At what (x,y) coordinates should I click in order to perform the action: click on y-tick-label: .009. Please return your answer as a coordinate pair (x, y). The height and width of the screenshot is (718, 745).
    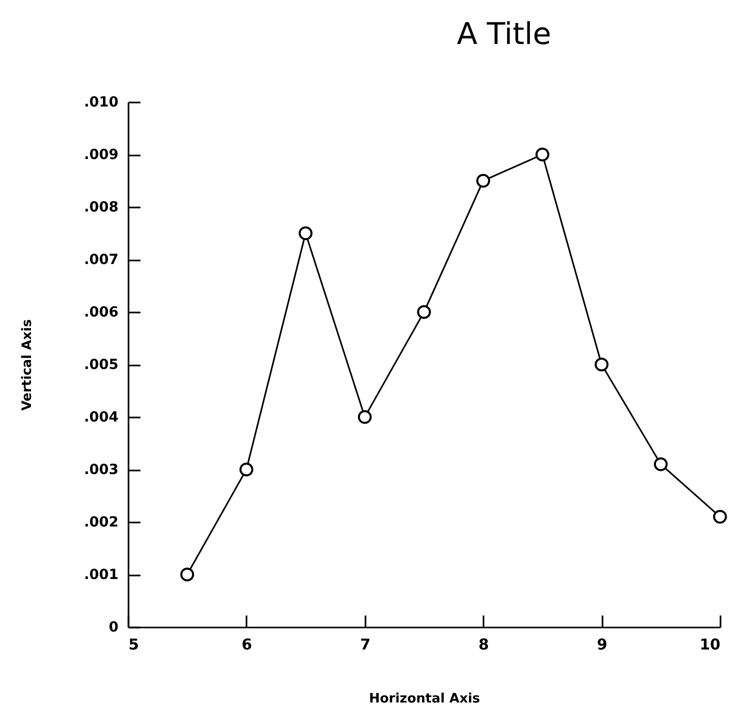
    Looking at the image, I should click on (101, 155).